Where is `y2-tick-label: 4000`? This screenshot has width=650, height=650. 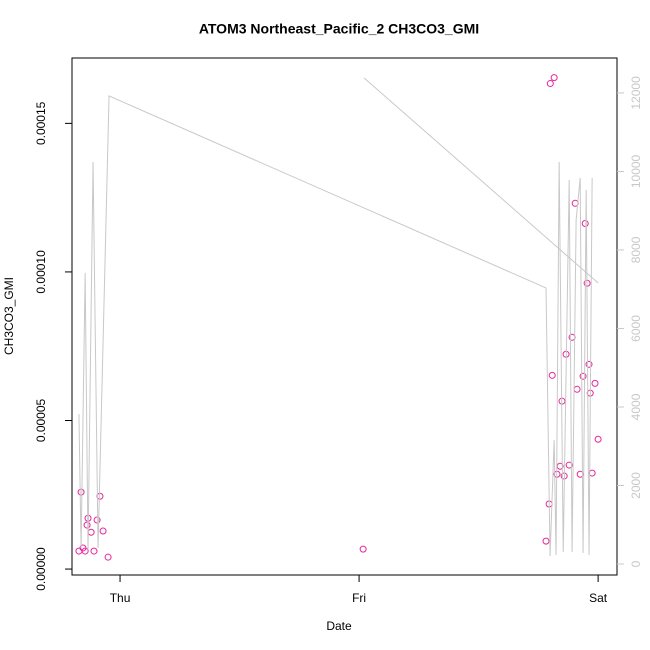
y2-tick-label: 4000 is located at coordinates (636, 406).